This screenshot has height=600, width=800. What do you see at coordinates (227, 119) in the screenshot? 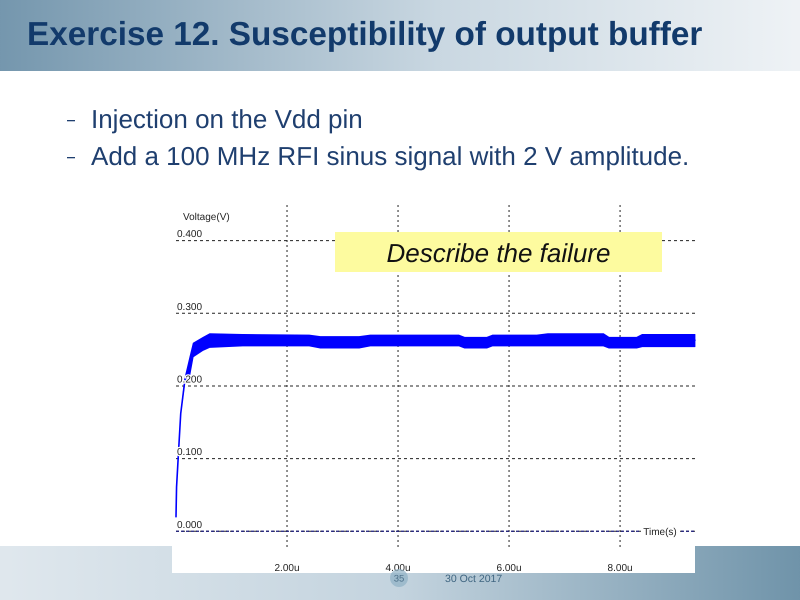
I see `text: Injection on the Vdd pin` at bounding box center [227, 119].